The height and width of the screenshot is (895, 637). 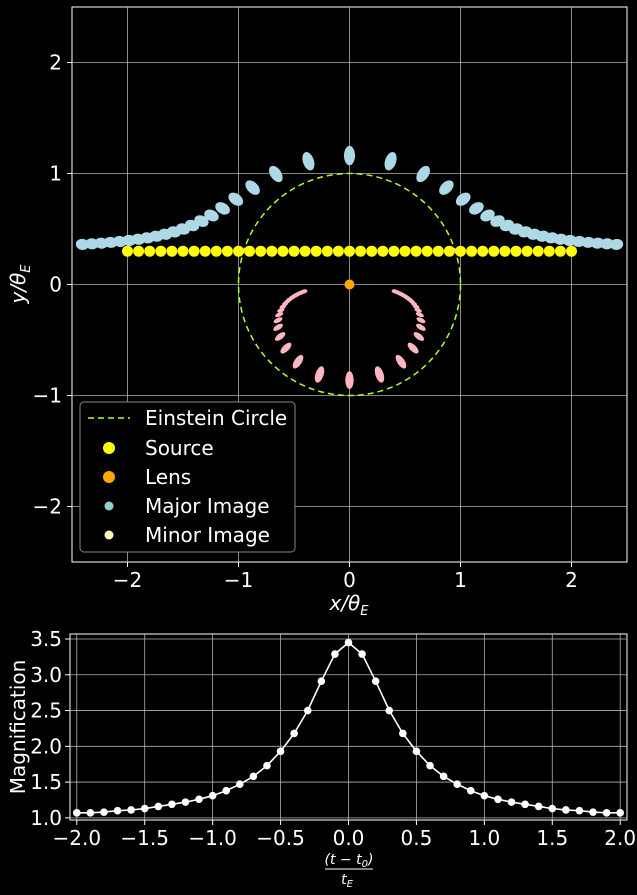 I want to click on x-label-numerator-text: (t − t, so click(x=344, y=860).